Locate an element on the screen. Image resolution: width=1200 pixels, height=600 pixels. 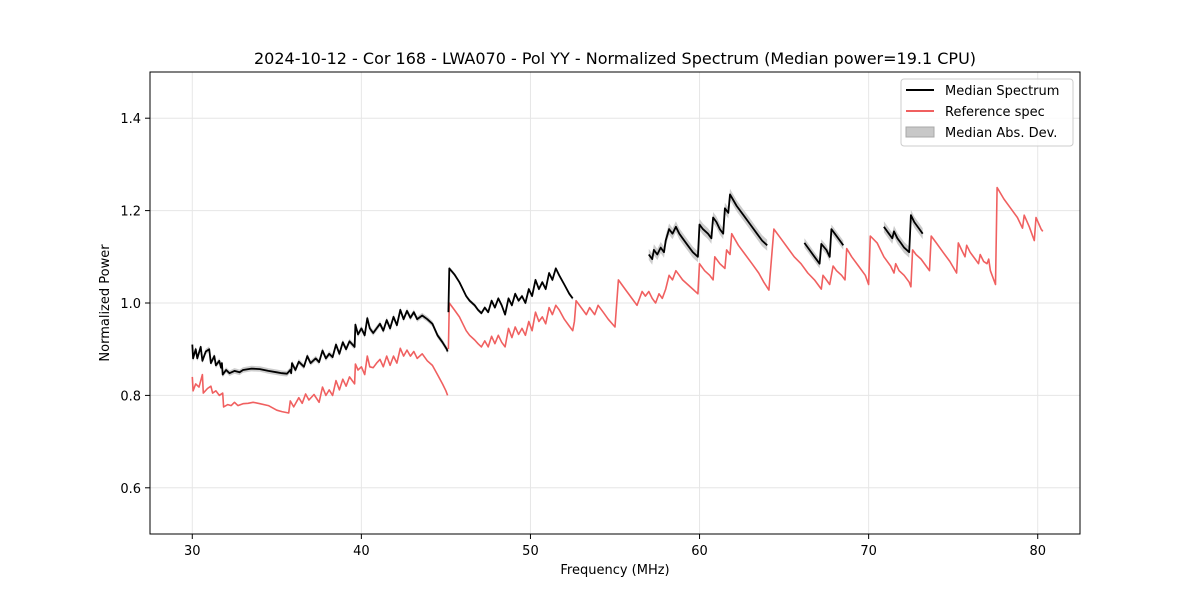
x-tick-label: 70 is located at coordinates (868, 551).